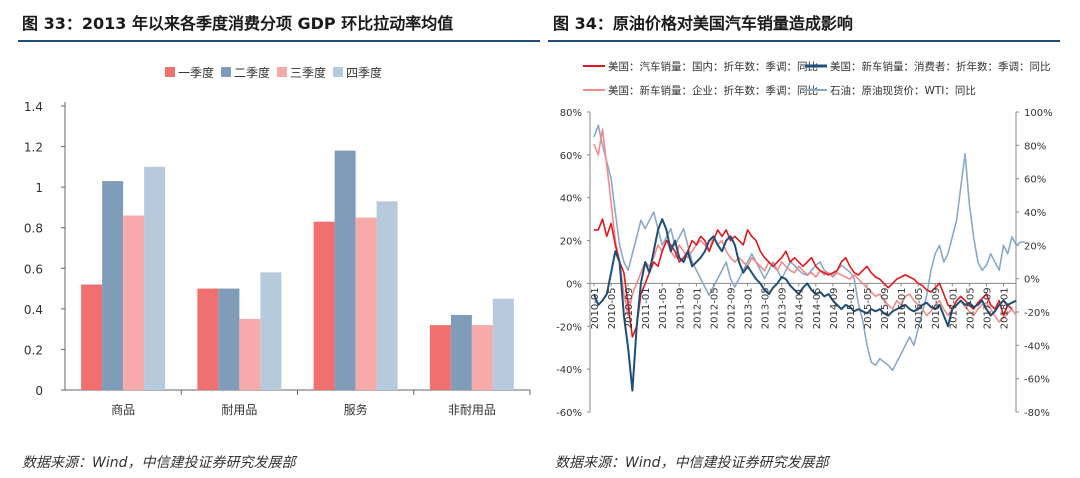 Image resolution: width=1080 pixels, height=478 pixels. Describe the element at coordinates (714, 308) in the screenshot. I see `x-tick-label: 2012-05` at that location.